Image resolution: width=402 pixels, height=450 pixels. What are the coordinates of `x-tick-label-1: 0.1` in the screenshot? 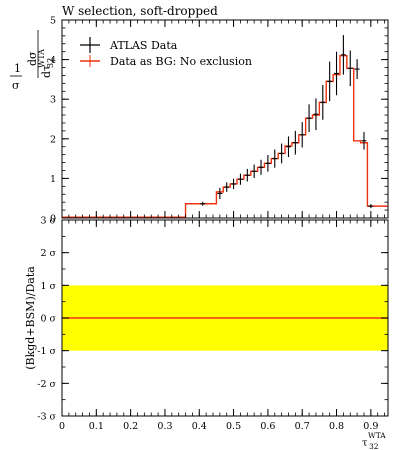 It's located at (96, 426).